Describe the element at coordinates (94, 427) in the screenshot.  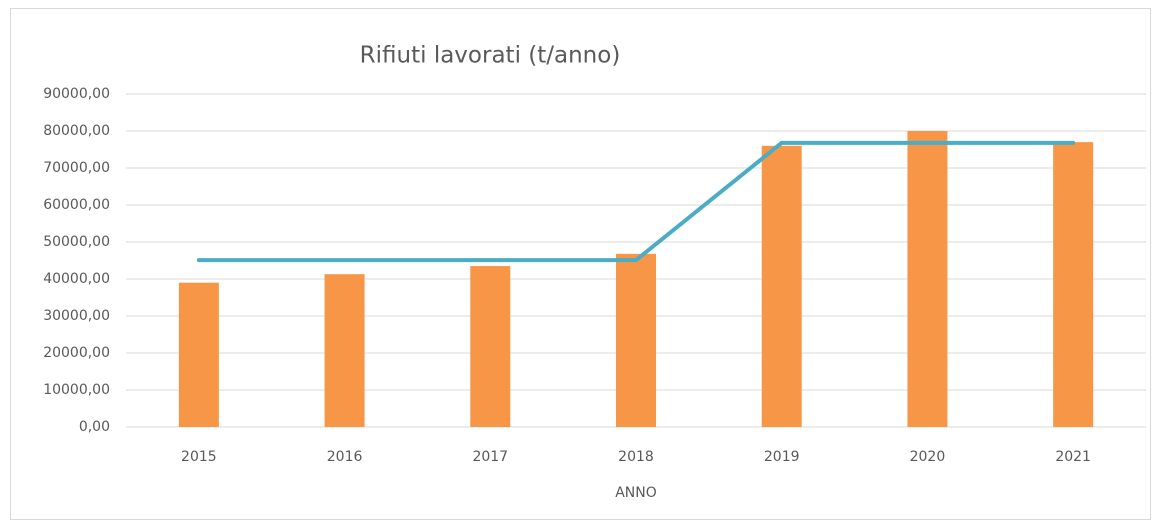
I see `y-tick-label: 0,00` at that location.